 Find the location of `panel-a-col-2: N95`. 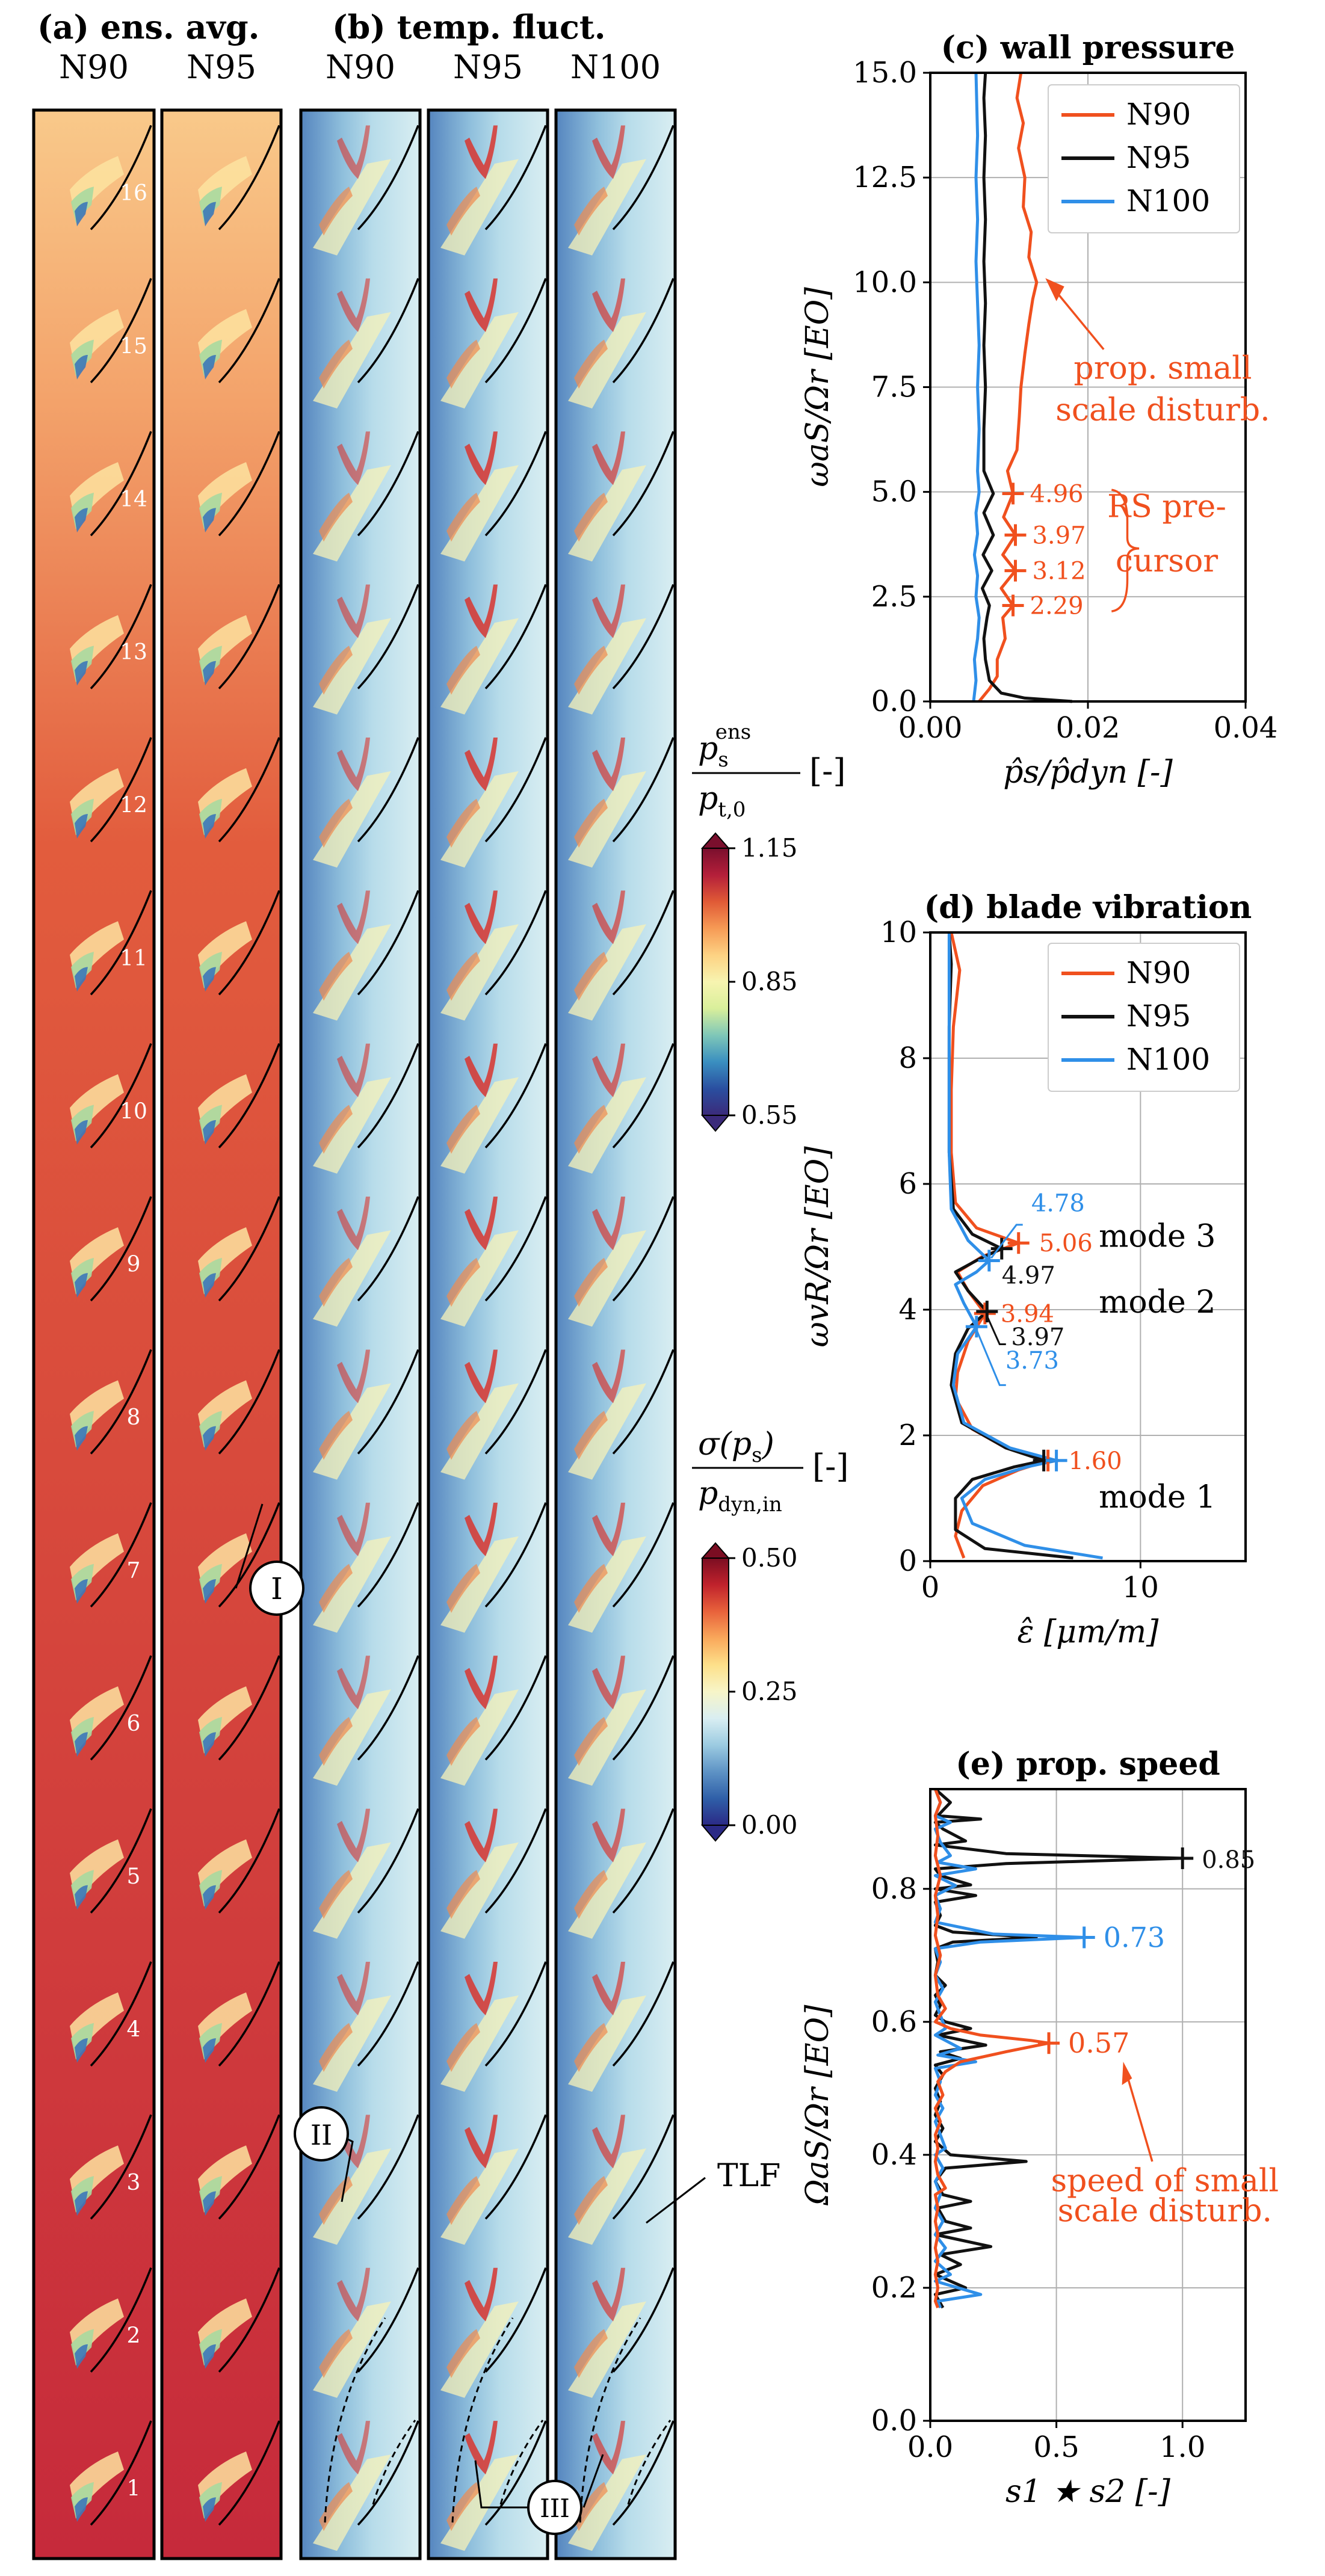

panel-a-col-2: N95 is located at coordinates (221, 67).